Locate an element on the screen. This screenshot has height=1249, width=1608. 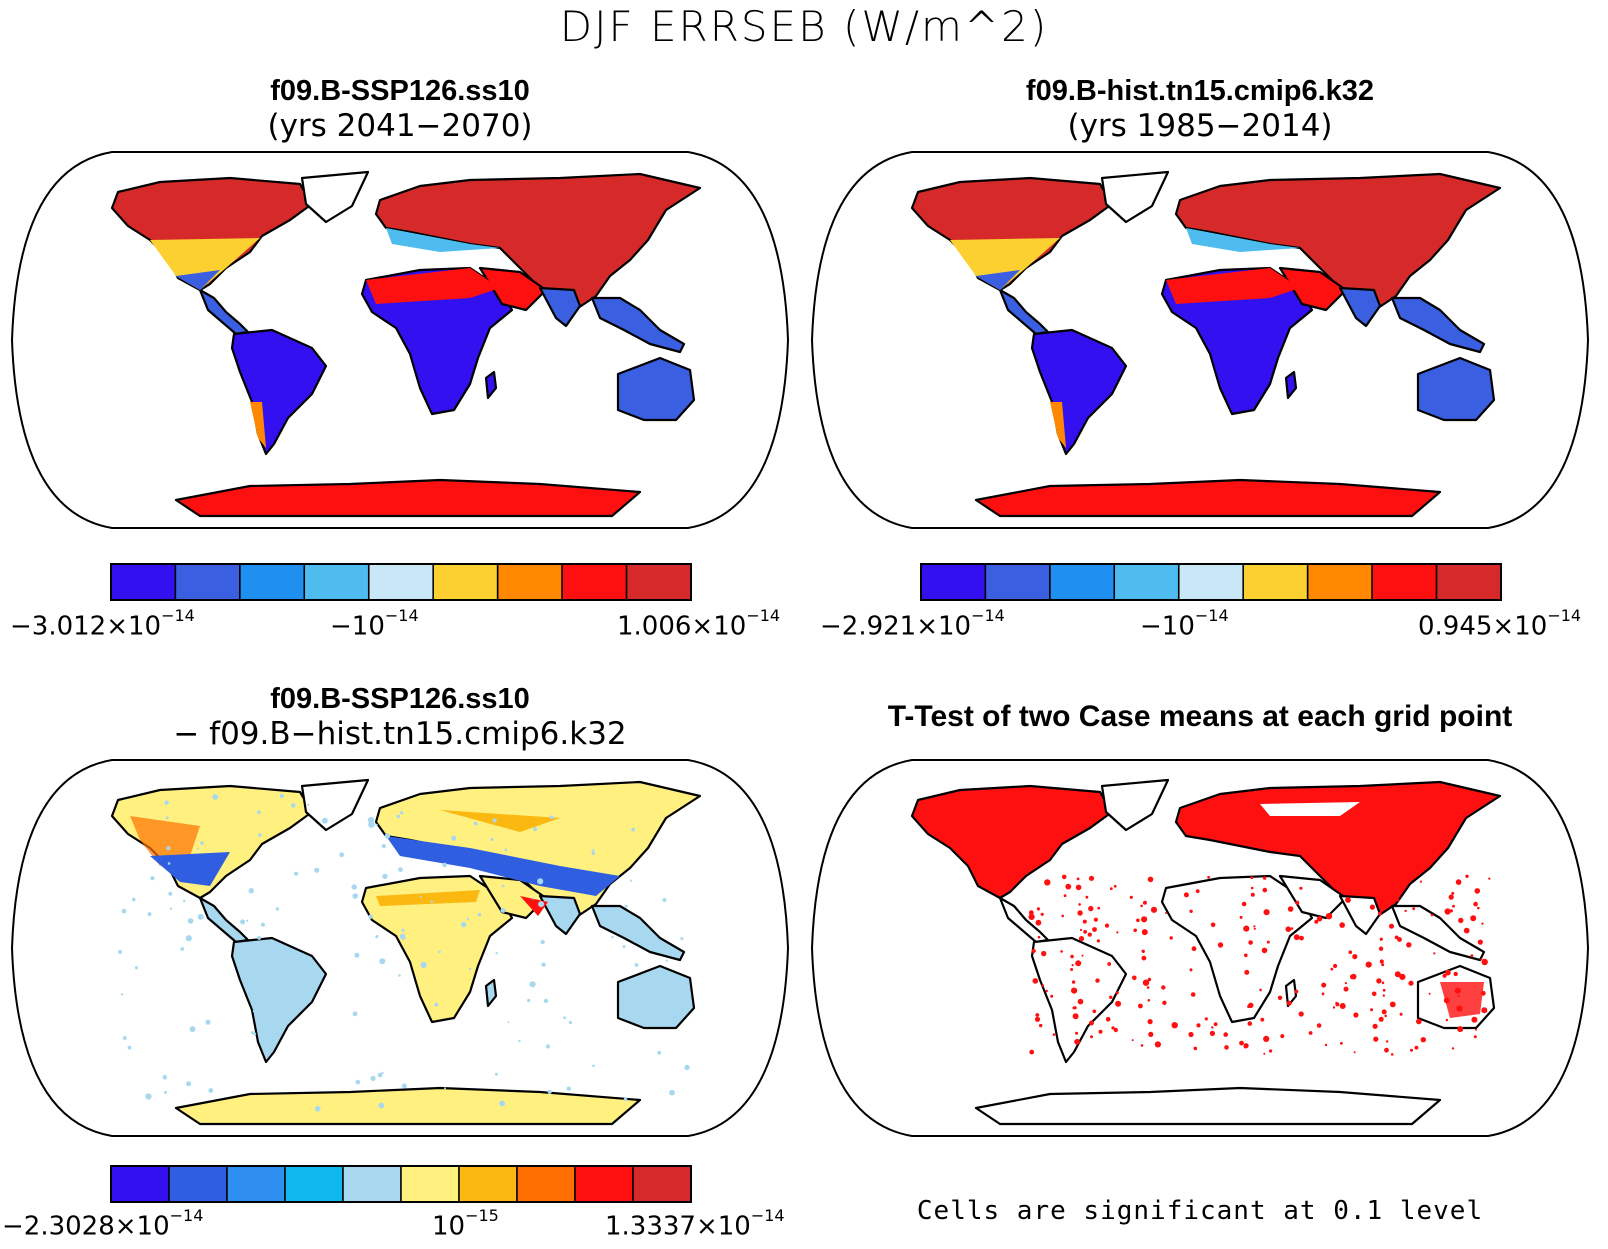
panel-title-case2: f09.B-hist.tn15.cmip6.k32 is located at coordinates (1200, 91).